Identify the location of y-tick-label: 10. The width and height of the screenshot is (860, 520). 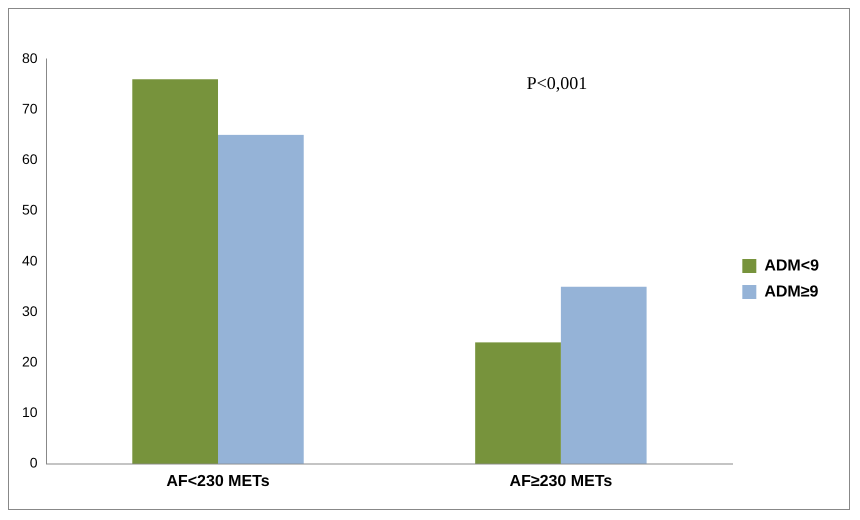
(30, 412).